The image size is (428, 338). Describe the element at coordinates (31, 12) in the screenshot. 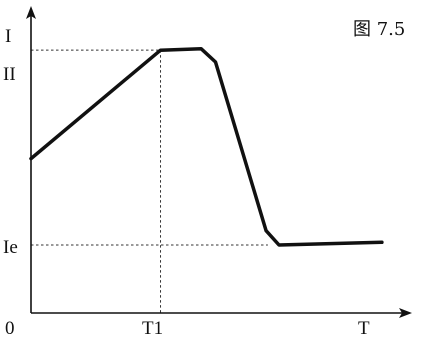

I see `y-axis-arrow` at that location.